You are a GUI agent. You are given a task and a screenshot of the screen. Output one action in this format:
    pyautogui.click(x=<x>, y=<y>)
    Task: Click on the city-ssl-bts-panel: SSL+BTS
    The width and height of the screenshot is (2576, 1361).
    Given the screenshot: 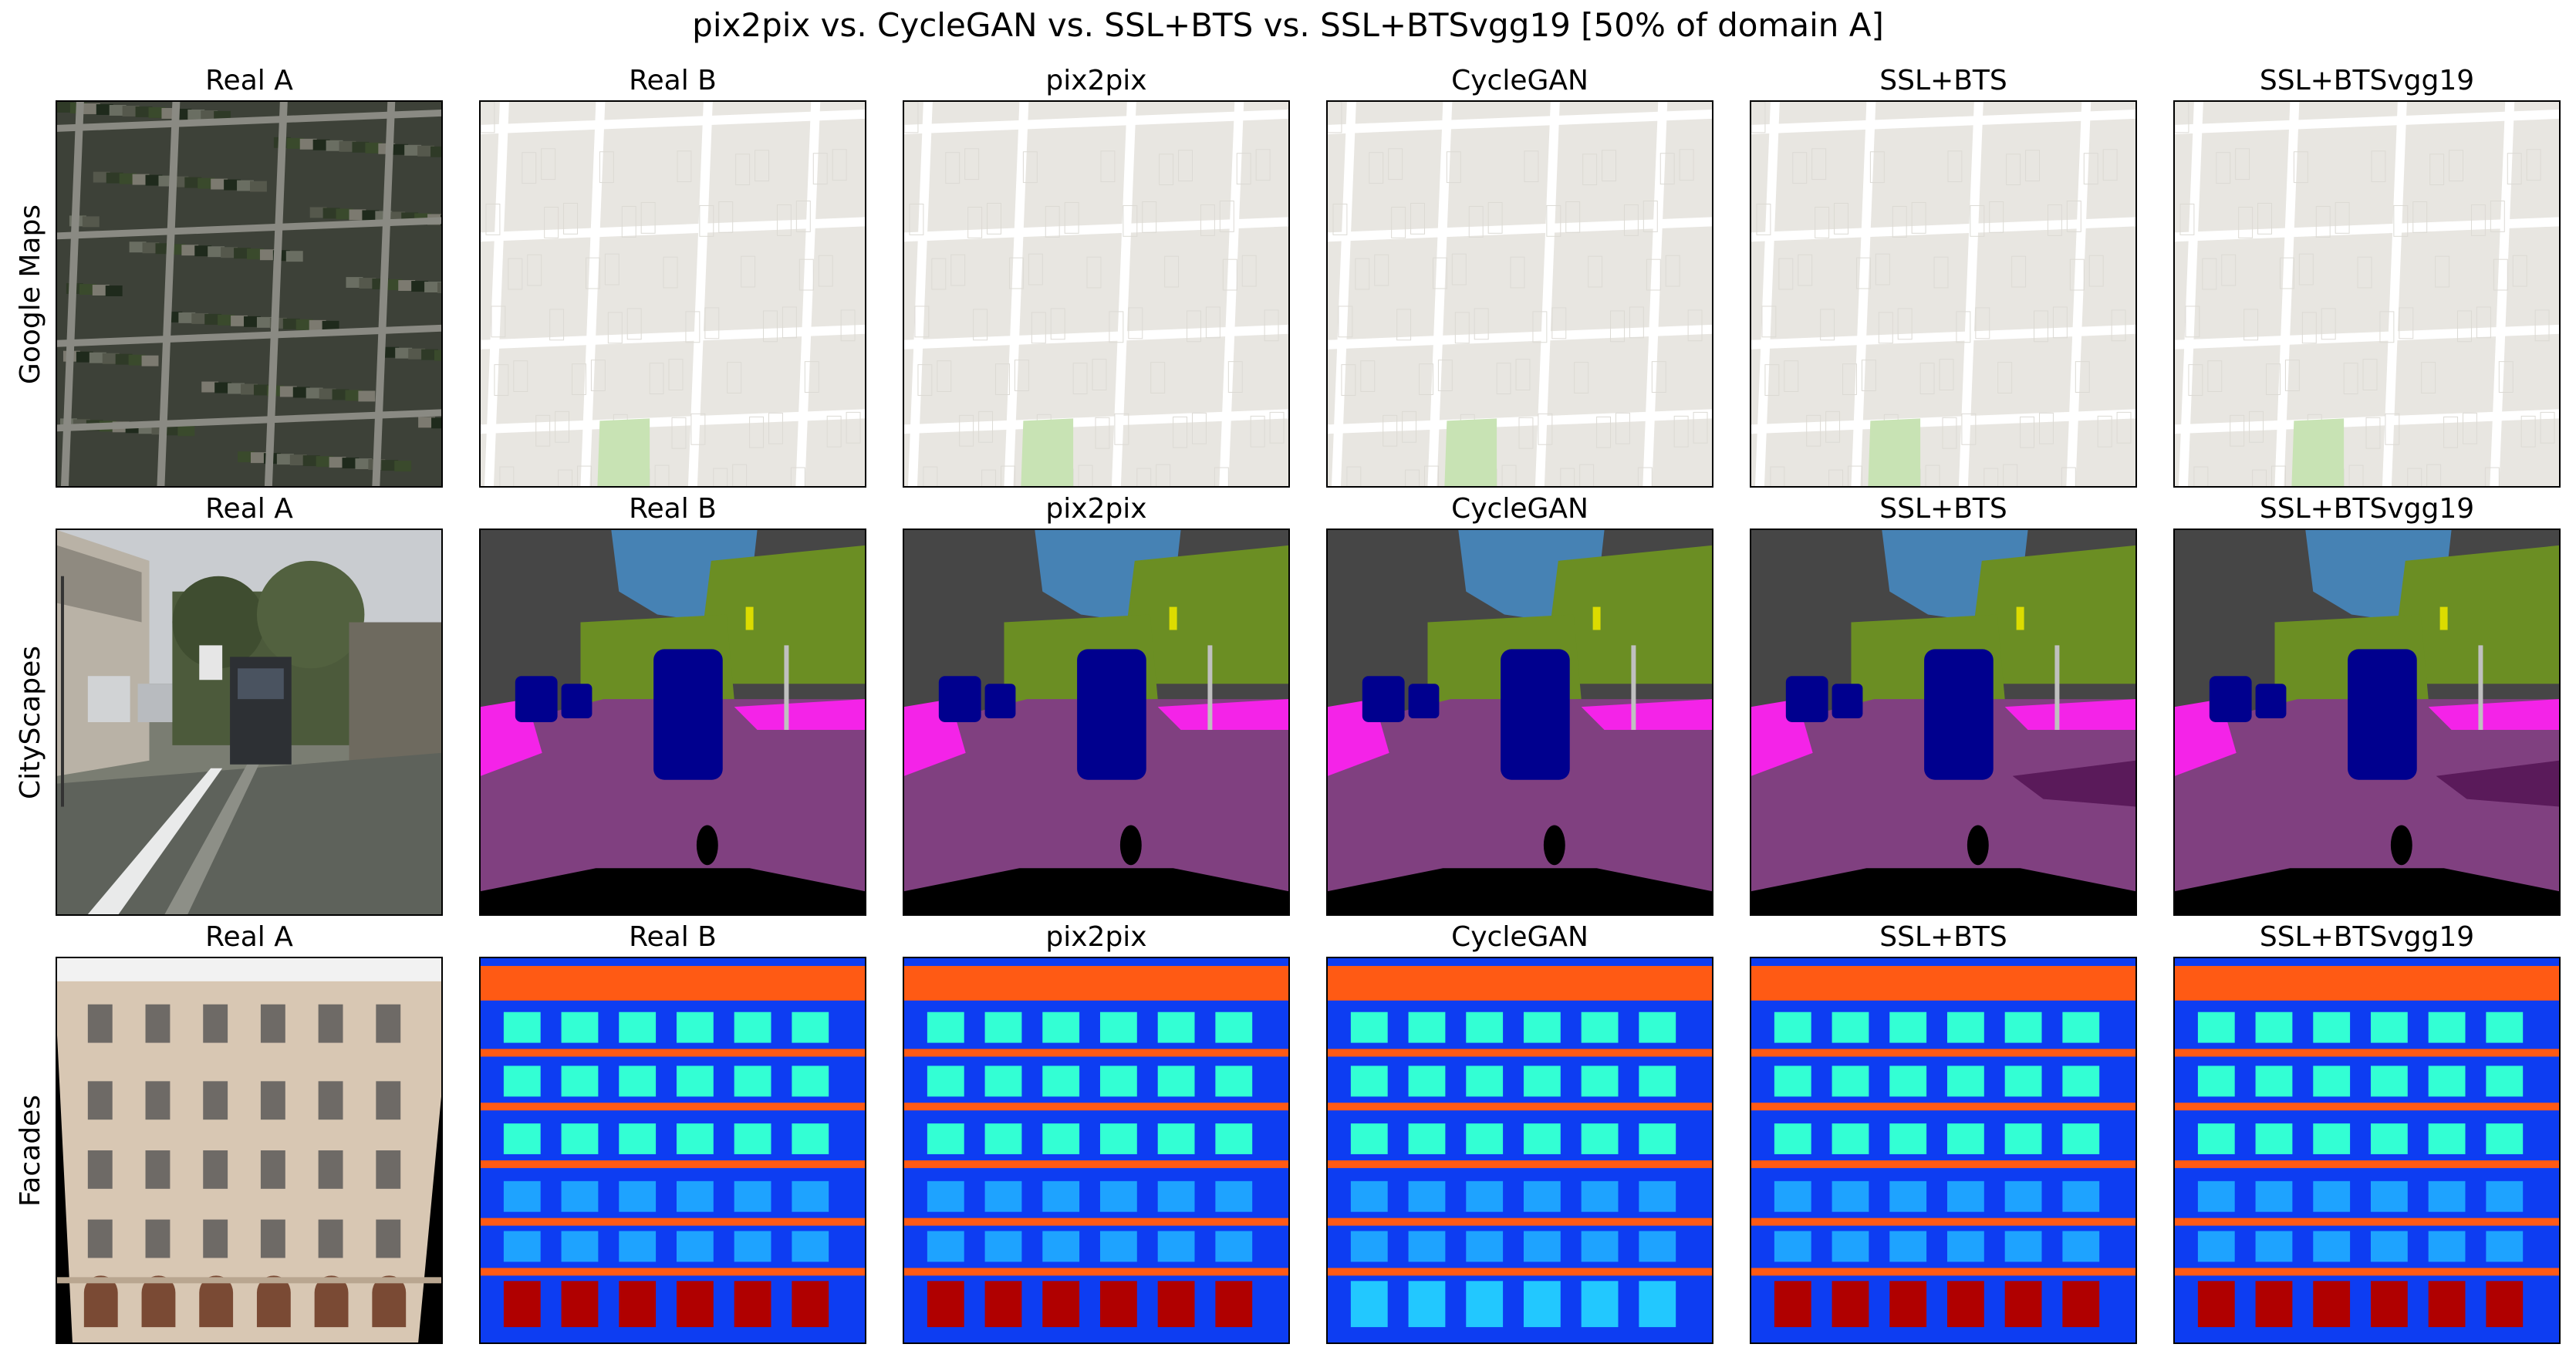 What is the action you would take?
    pyautogui.click(x=1943, y=704)
    